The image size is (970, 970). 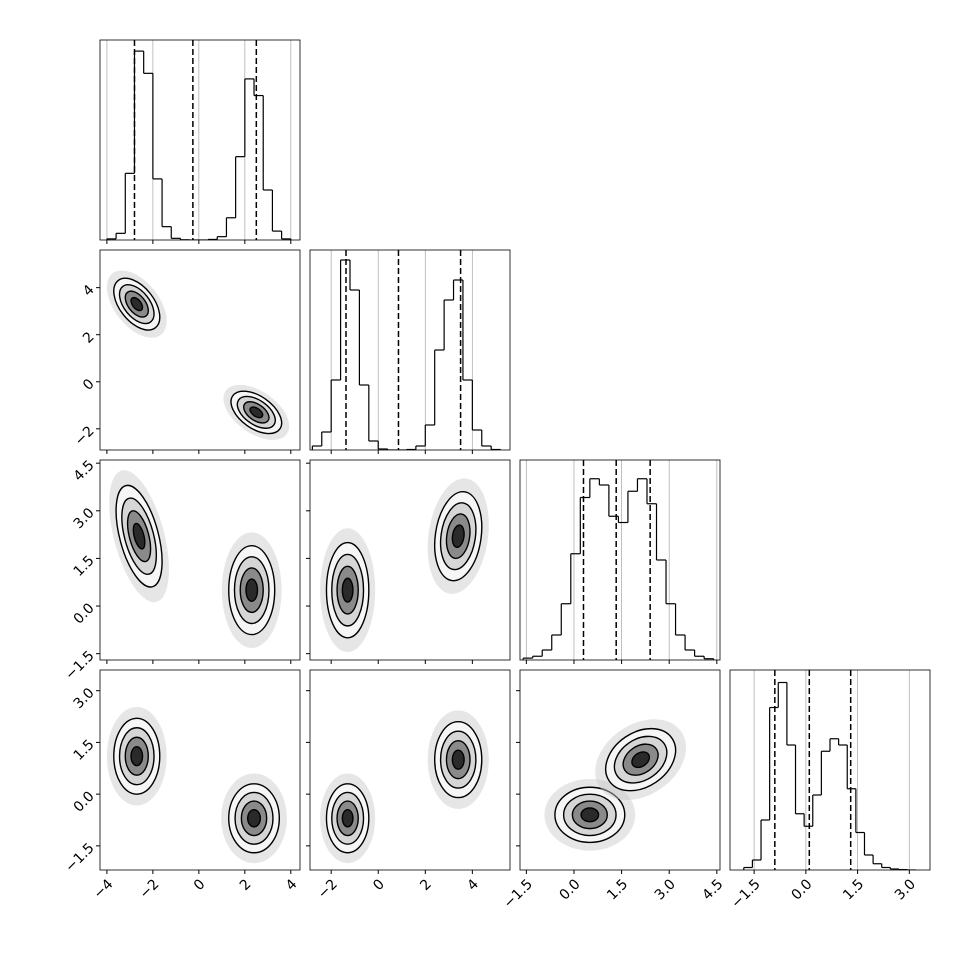 What do you see at coordinates (85, 436) in the screenshot?
I see `y-tick-label: −2` at bounding box center [85, 436].